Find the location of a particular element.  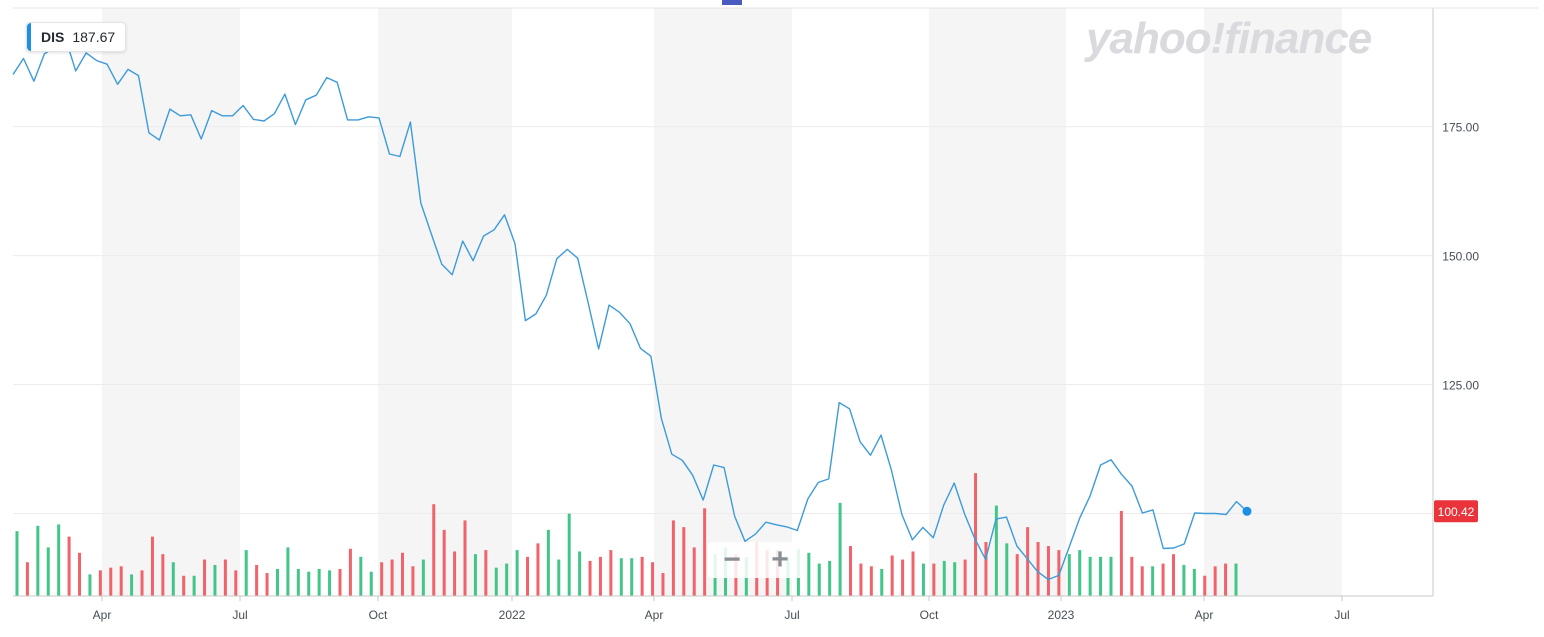

ticker-chip: DIS 187.67 is located at coordinates (76, 37).